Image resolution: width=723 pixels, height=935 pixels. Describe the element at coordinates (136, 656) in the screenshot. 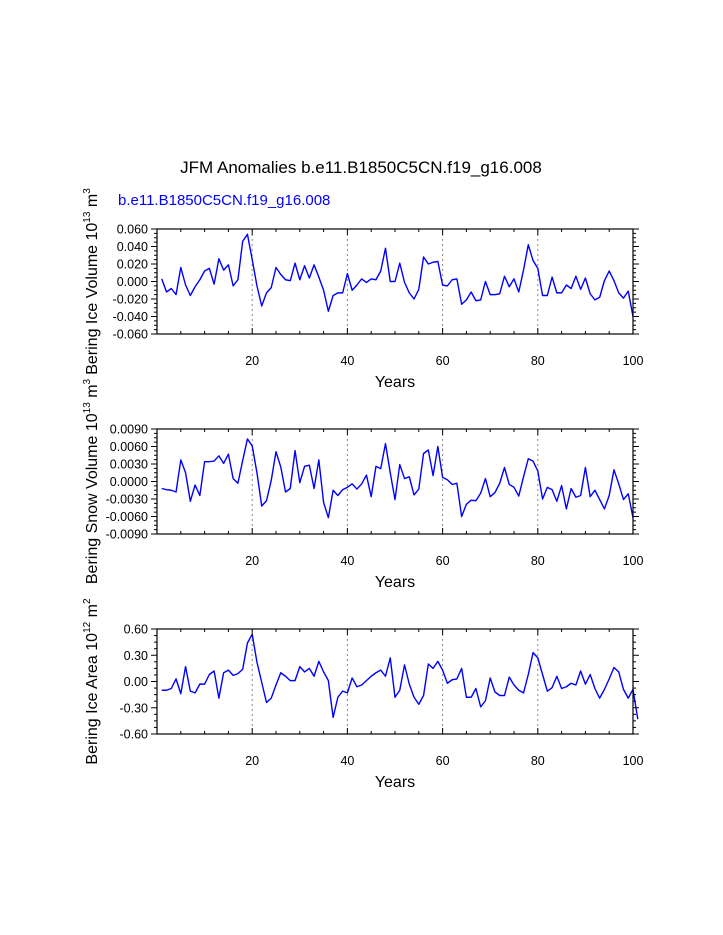

I see `y-tick-label: 0.30` at that location.